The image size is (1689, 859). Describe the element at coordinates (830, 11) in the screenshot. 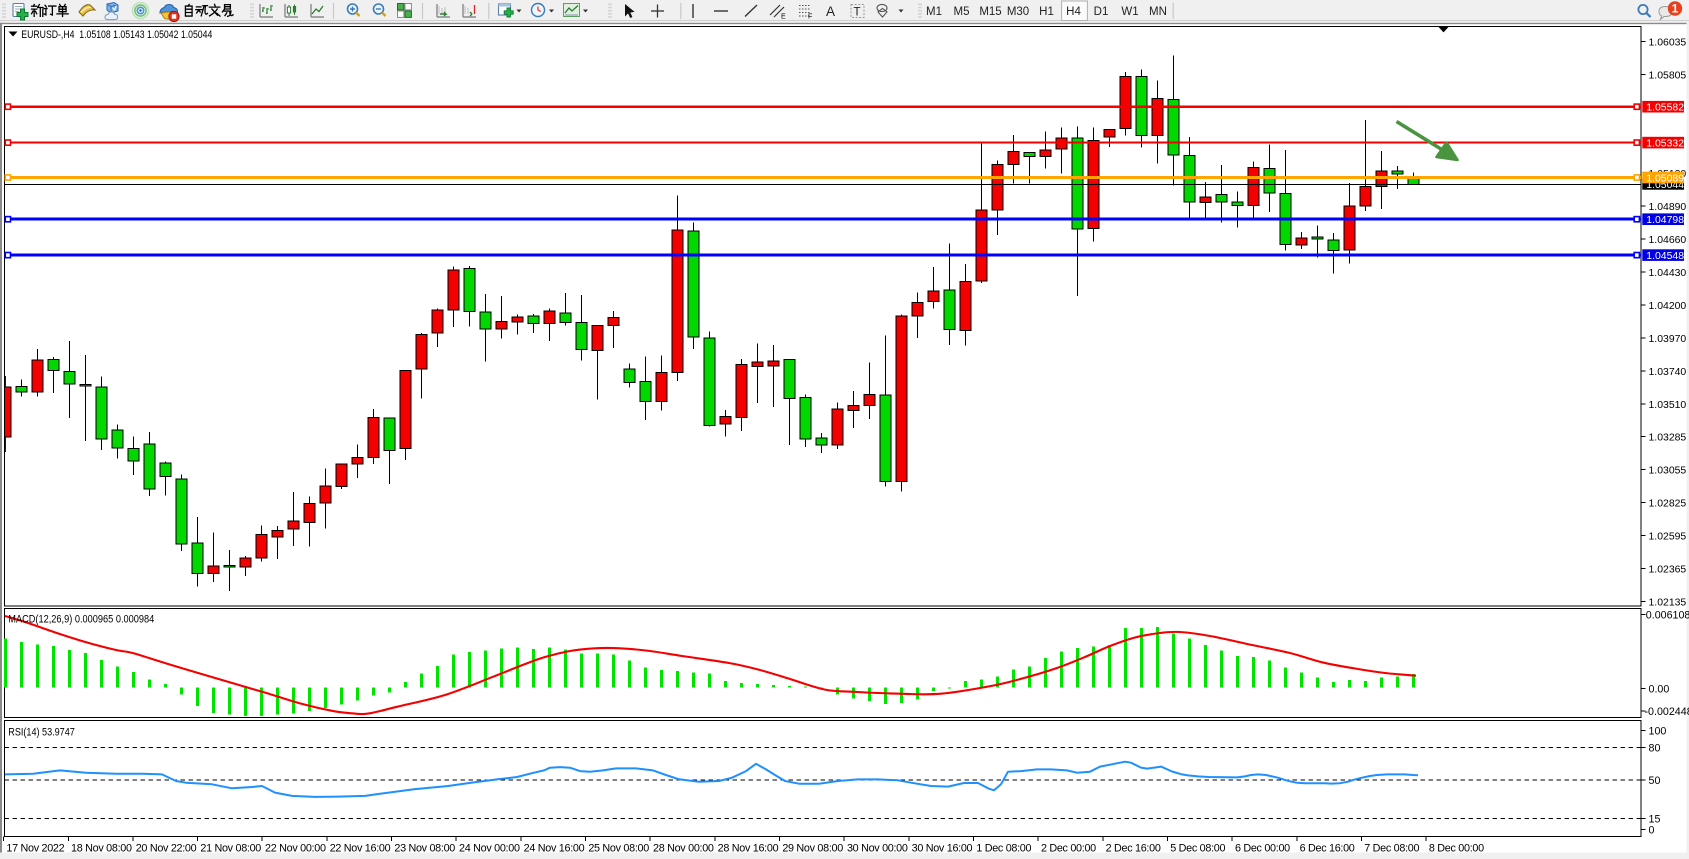

I see `svg-text: A` at that location.